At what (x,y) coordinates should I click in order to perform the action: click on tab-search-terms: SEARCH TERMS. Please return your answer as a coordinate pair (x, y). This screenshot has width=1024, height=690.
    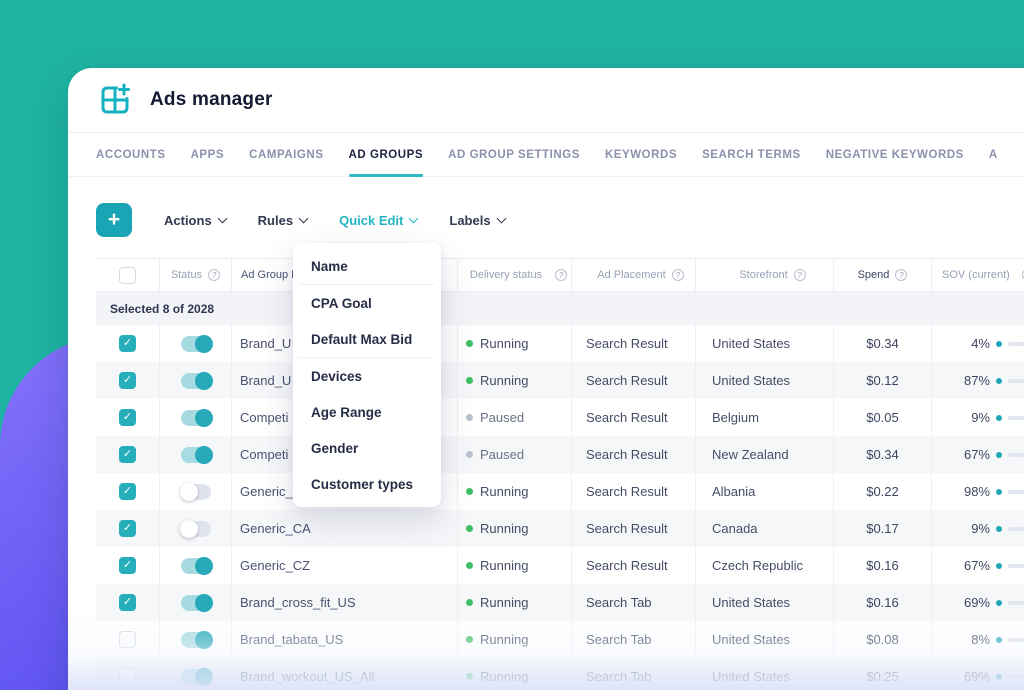
    Looking at the image, I should click on (751, 154).